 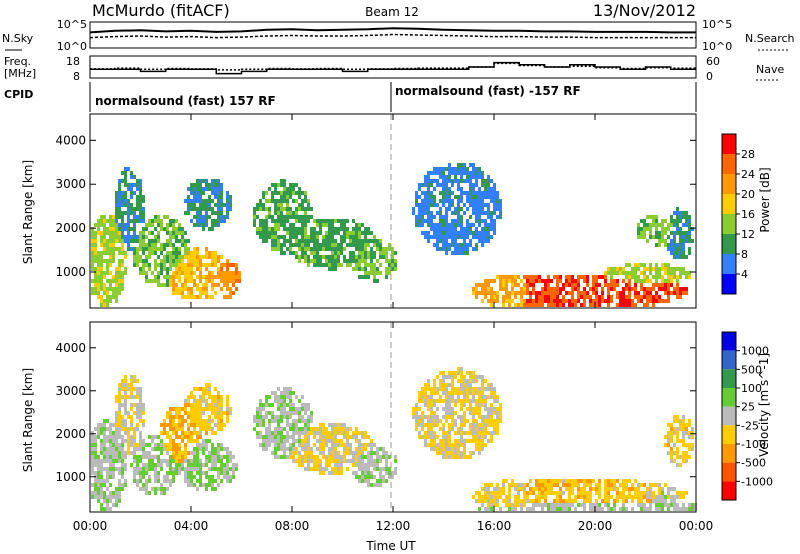 I want to click on xaxis-label: Time UT, so click(x=390, y=546).